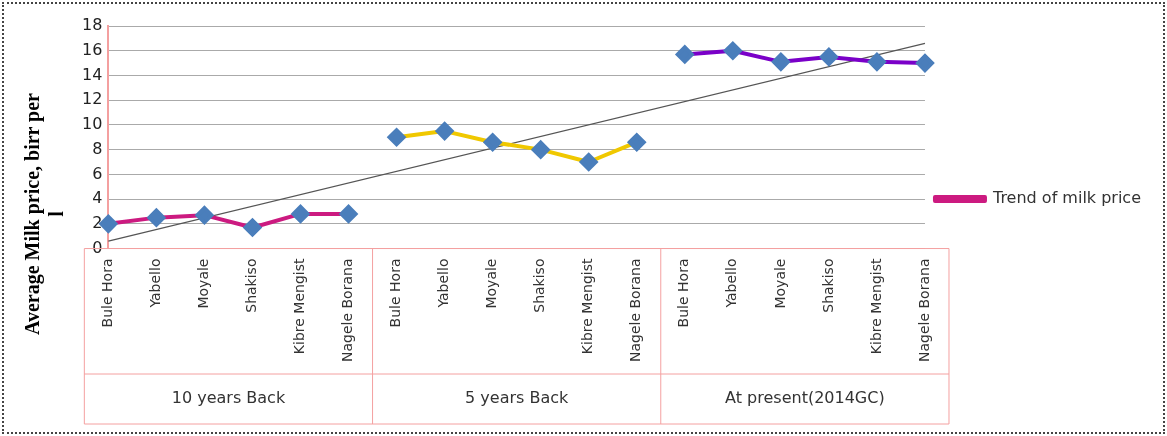 This screenshot has height=436, width=1167. I want to click on y-tick-label: 14, so click(92, 74).